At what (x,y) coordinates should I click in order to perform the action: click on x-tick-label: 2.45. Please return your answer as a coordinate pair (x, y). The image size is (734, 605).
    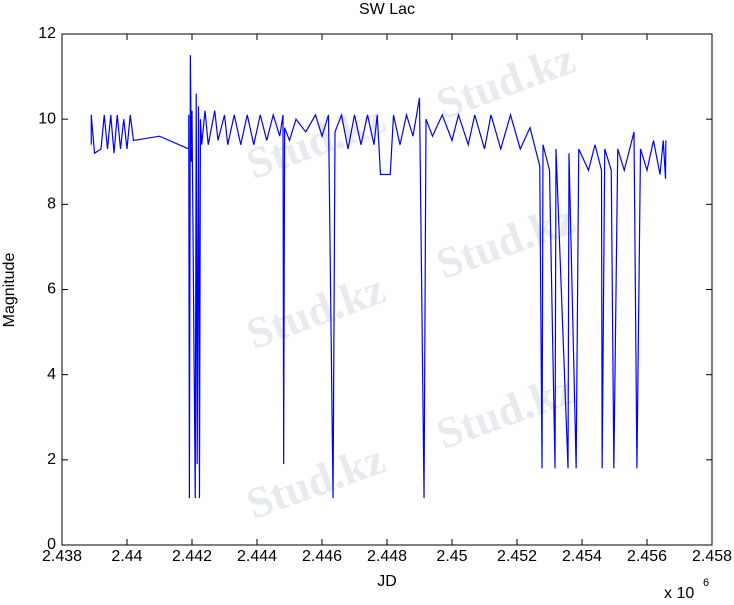
    Looking at the image, I should click on (451, 556).